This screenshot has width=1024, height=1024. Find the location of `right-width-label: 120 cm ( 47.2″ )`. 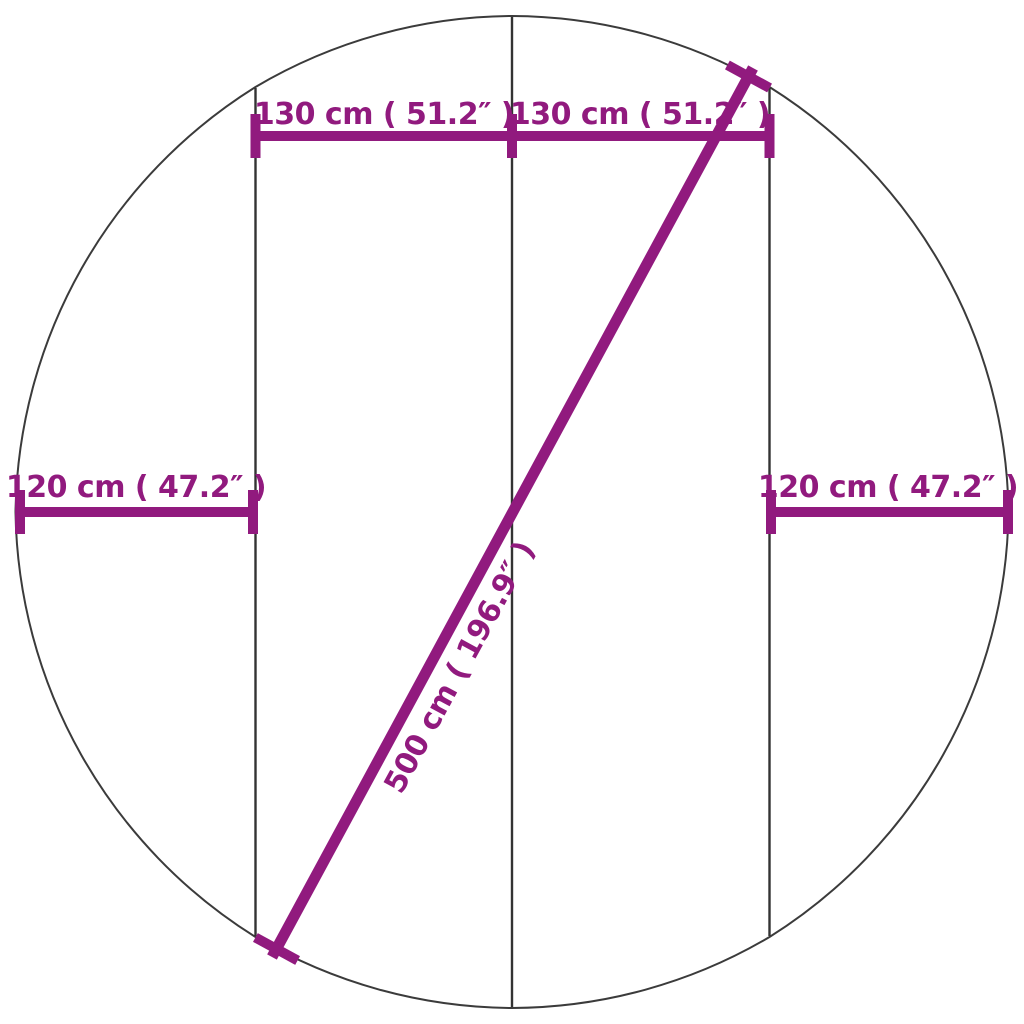

right-width-label: 120 cm ( 47.2″ ) is located at coordinates (888, 487).